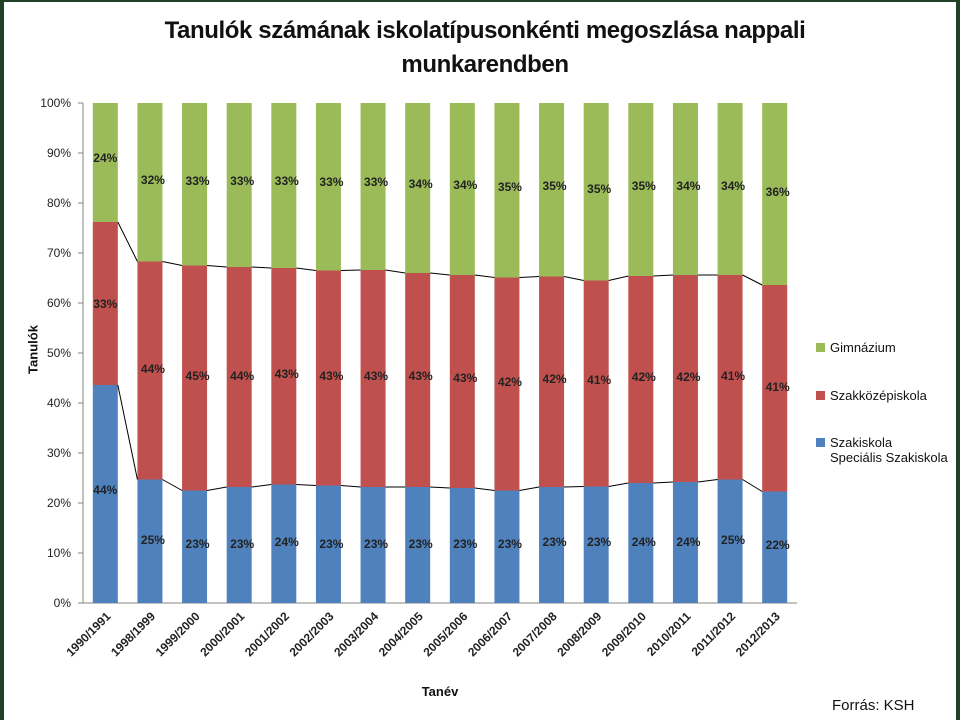 This screenshot has width=960, height=720. What do you see at coordinates (59, 503) in the screenshot?
I see `y-tick-label: 20%` at bounding box center [59, 503].